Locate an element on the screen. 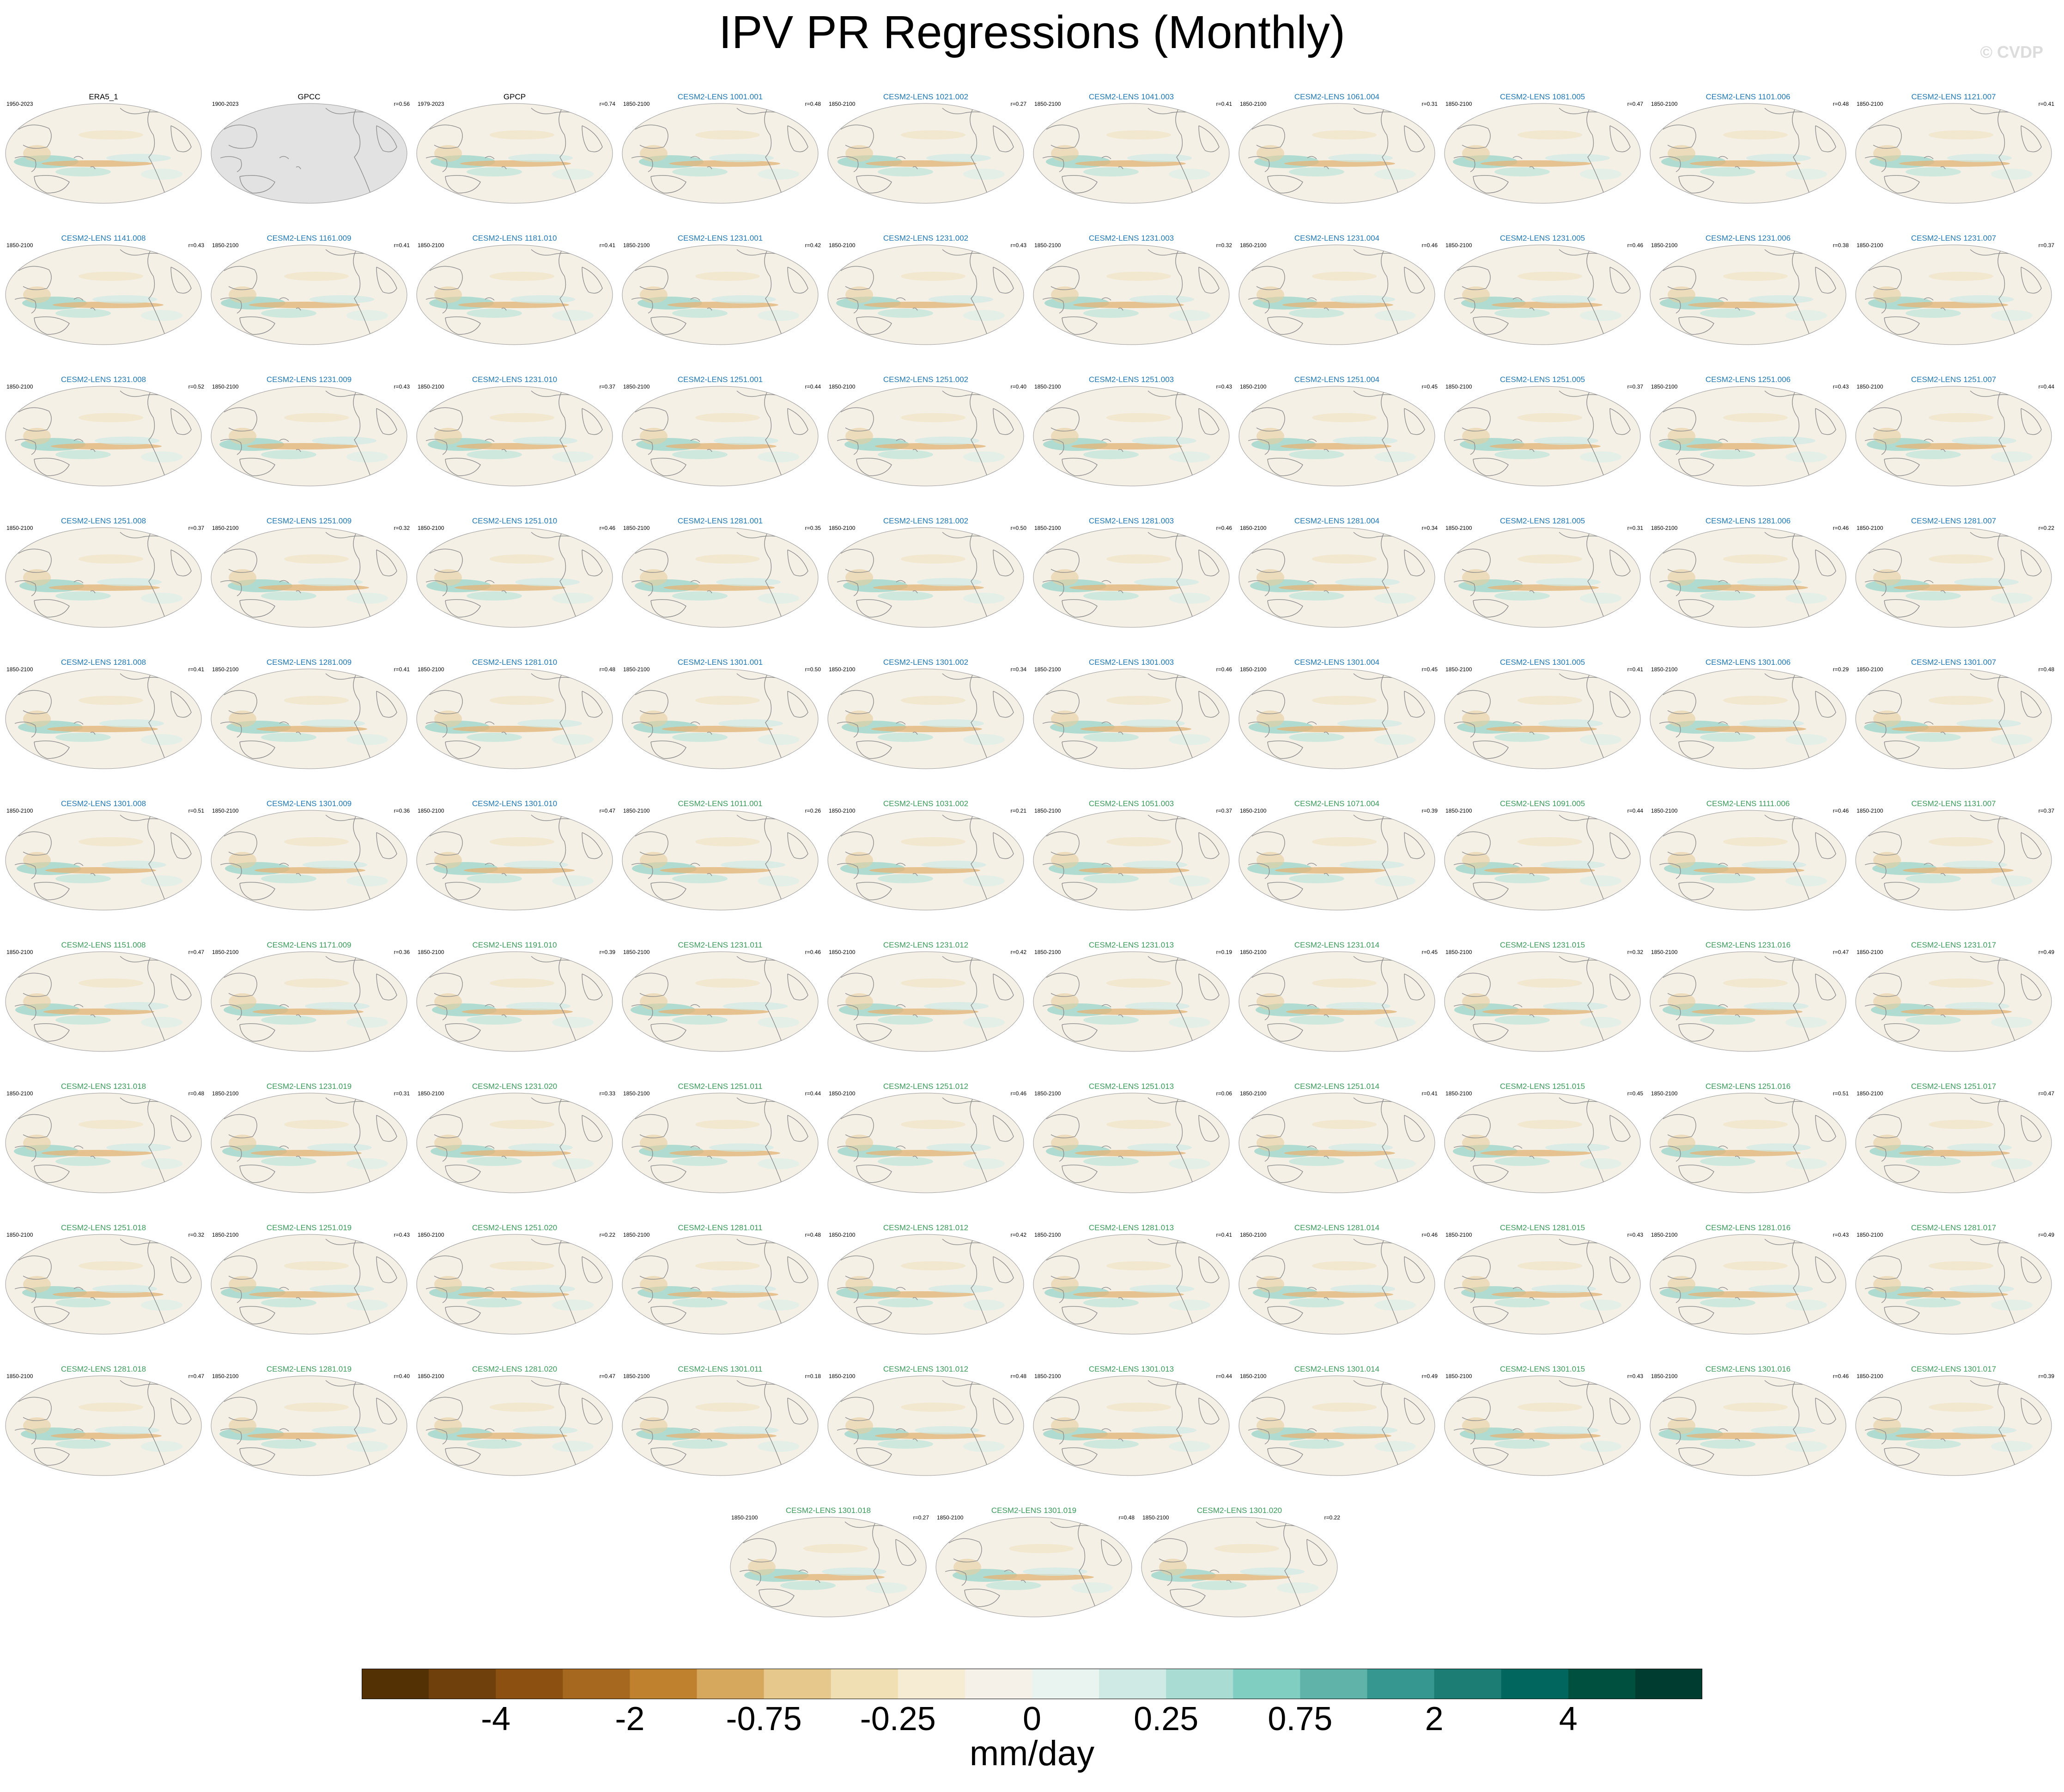 Image resolution: width=2064 pixels, height=1792 pixels. panel-title: CESM2-LENS 1021.002 is located at coordinates (926, 96).